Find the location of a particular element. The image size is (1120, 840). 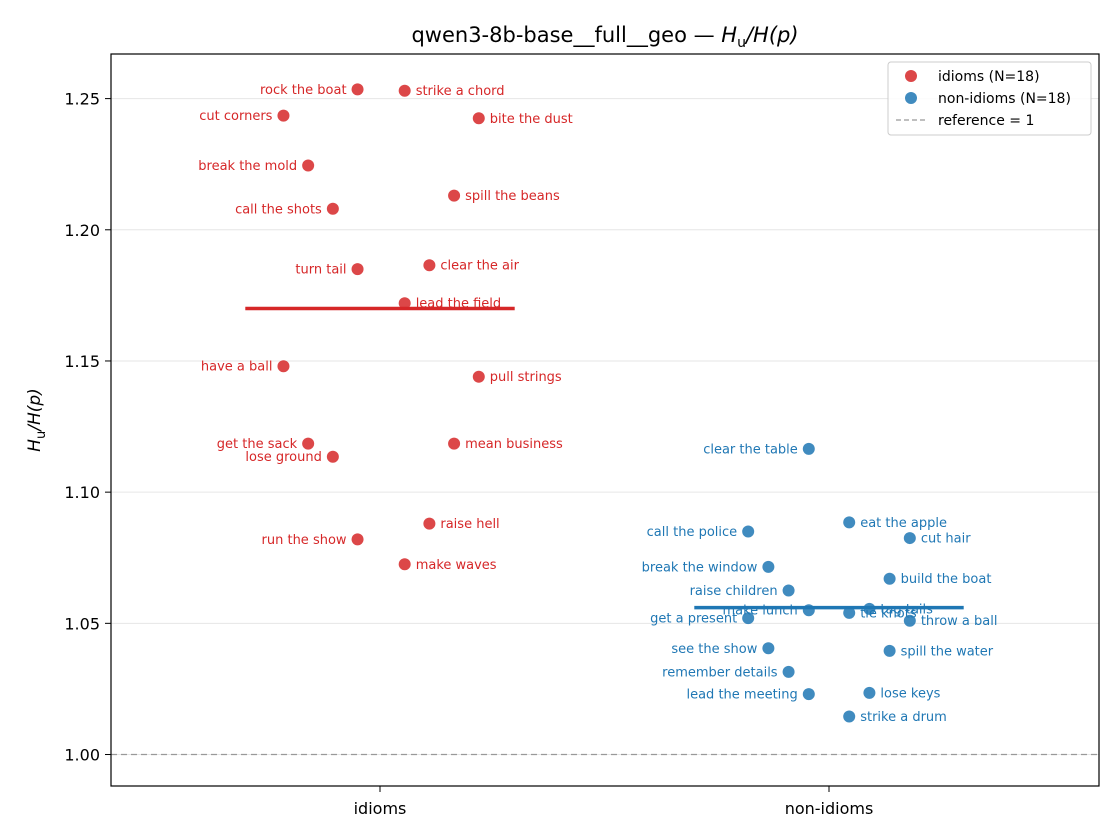

point-label: build the boat is located at coordinates (946, 579).